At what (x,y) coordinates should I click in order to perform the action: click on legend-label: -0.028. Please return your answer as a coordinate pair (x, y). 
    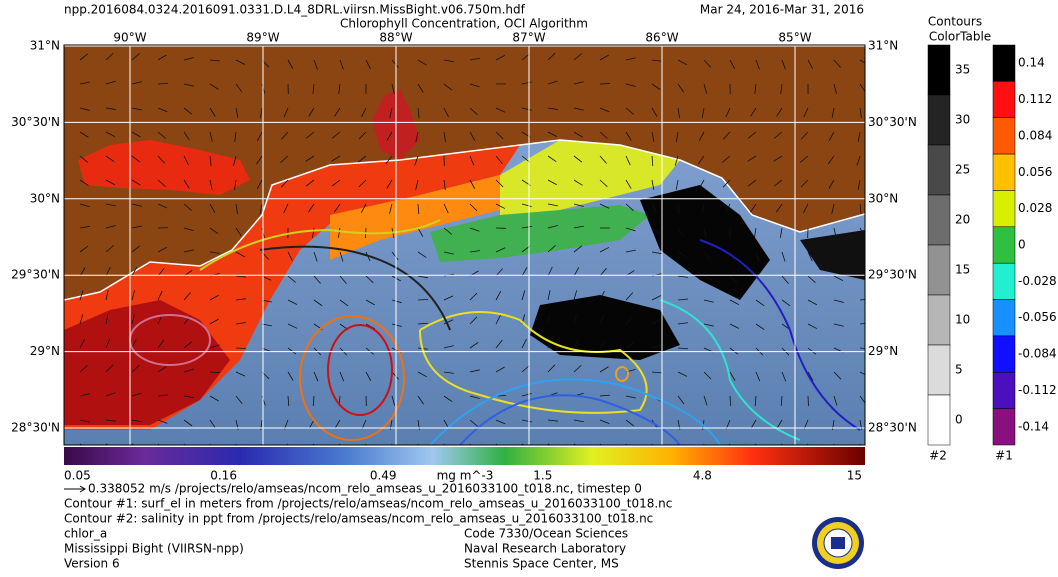
    Looking at the image, I should click on (1037, 281).